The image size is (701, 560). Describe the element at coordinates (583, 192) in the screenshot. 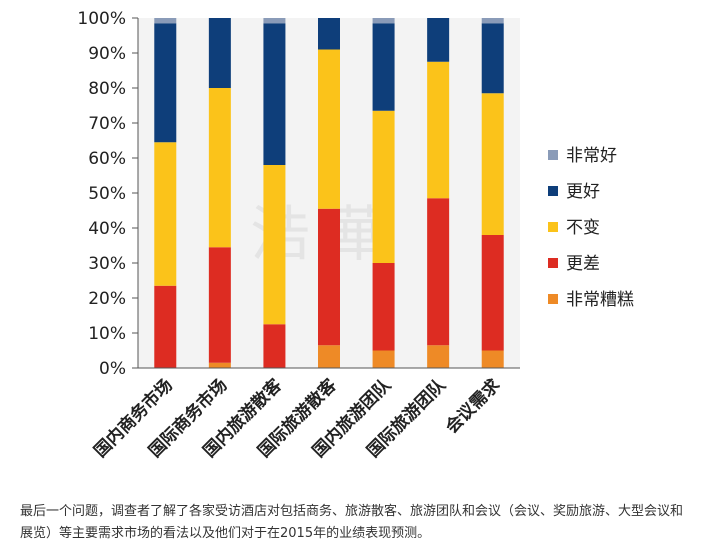

I see `legend-label: 更好` at that location.